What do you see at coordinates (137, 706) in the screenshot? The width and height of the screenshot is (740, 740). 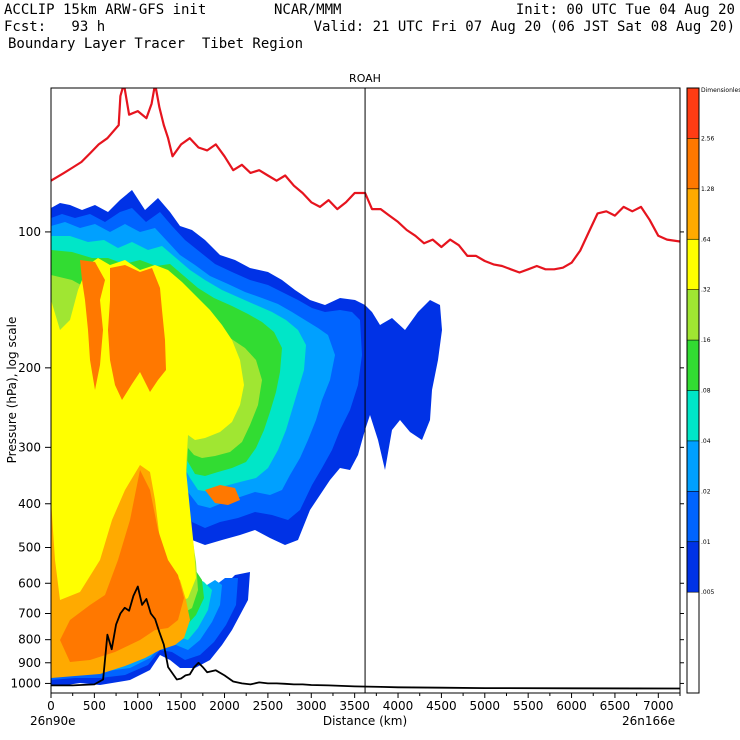 I see `x-tick-label: 1000` at bounding box center [137, 706].